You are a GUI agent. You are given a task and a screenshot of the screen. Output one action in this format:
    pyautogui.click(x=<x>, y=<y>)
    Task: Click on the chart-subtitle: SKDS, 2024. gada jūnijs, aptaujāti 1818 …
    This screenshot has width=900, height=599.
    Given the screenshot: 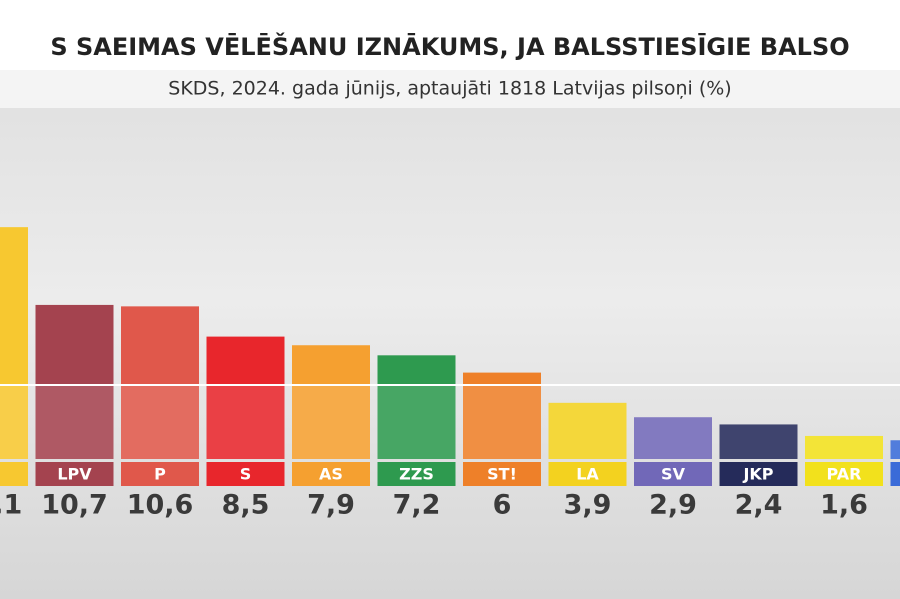 What is the action you would take?
    pyautogui.click(x=449, y=89)
    